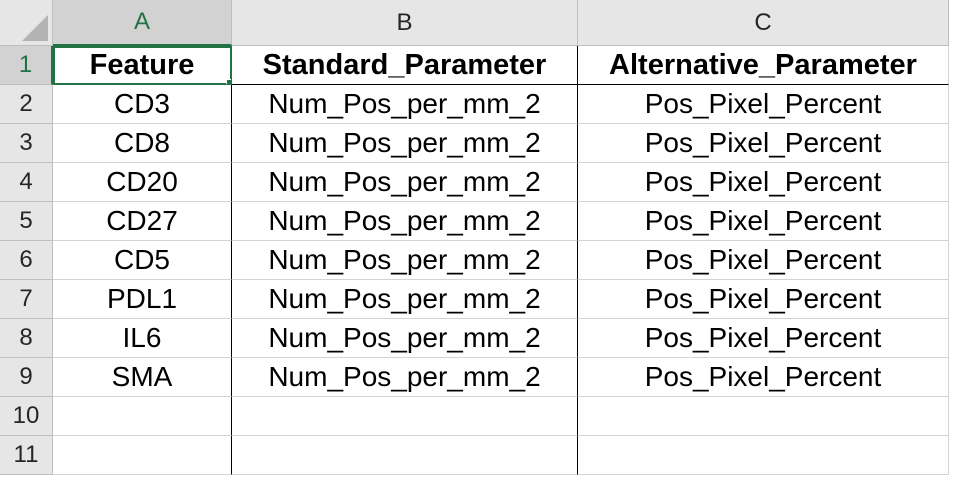 This screenshot has height=490, width=953. What do you see at coordinates (405, 143) in the screenshot?
I see `cell-b3: Num_Pos_per_mm_2` at bounding box center [405, 143].